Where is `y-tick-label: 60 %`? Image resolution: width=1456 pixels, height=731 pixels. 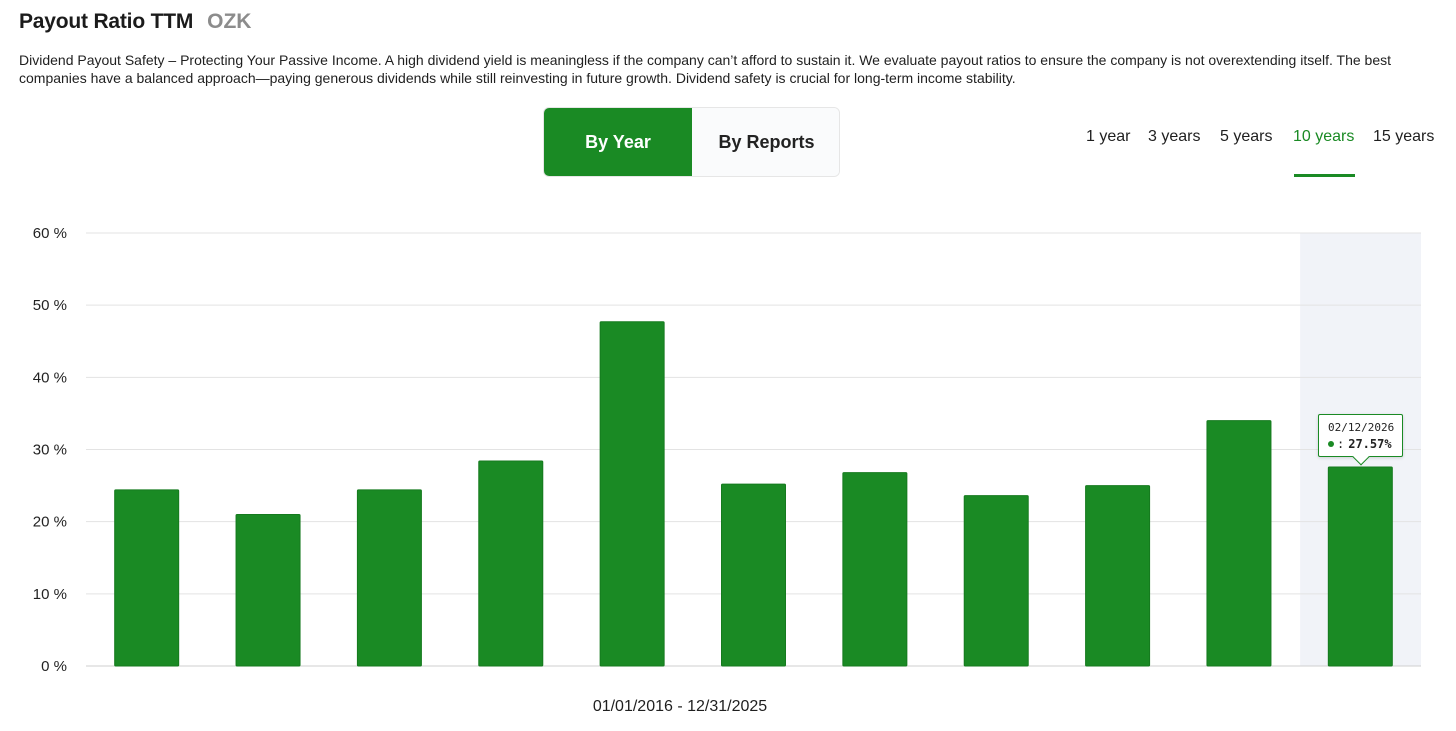 y-tick-label: 60 % is located at coordinates (50, 233).